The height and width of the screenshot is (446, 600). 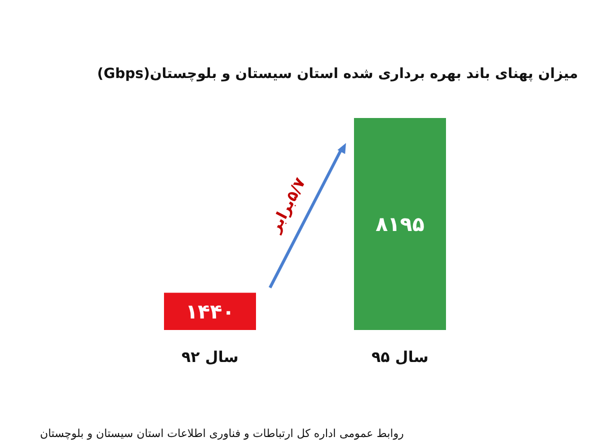 What do you see at coordinates (210, 311) in the screenshot?
I see `data-label: ۱۴۴۰` at bounding box center [210, 311].